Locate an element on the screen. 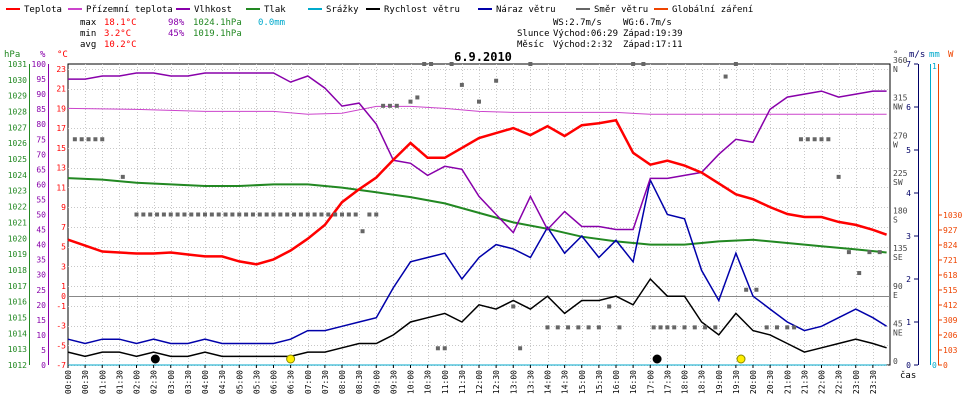 The image size is (966, 400). hpa-tick-label: 1024 is located at coordinates (17, 175).